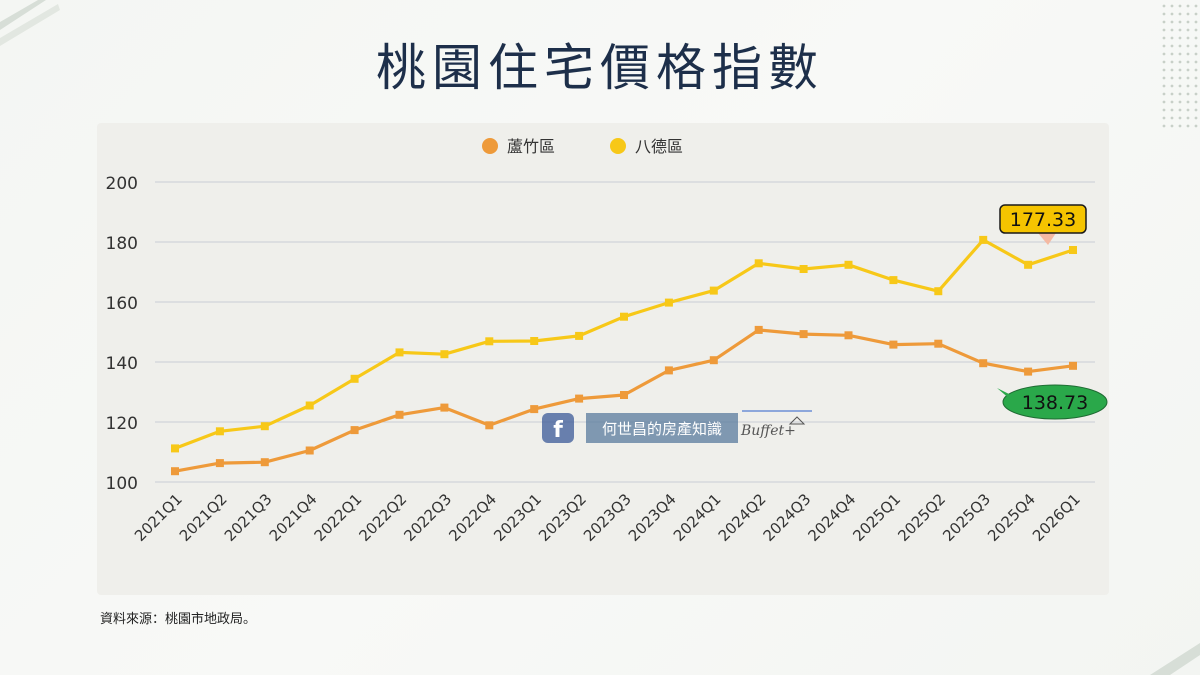  I want to click on x-tick-label: 2022Q2, so click(383, 517).